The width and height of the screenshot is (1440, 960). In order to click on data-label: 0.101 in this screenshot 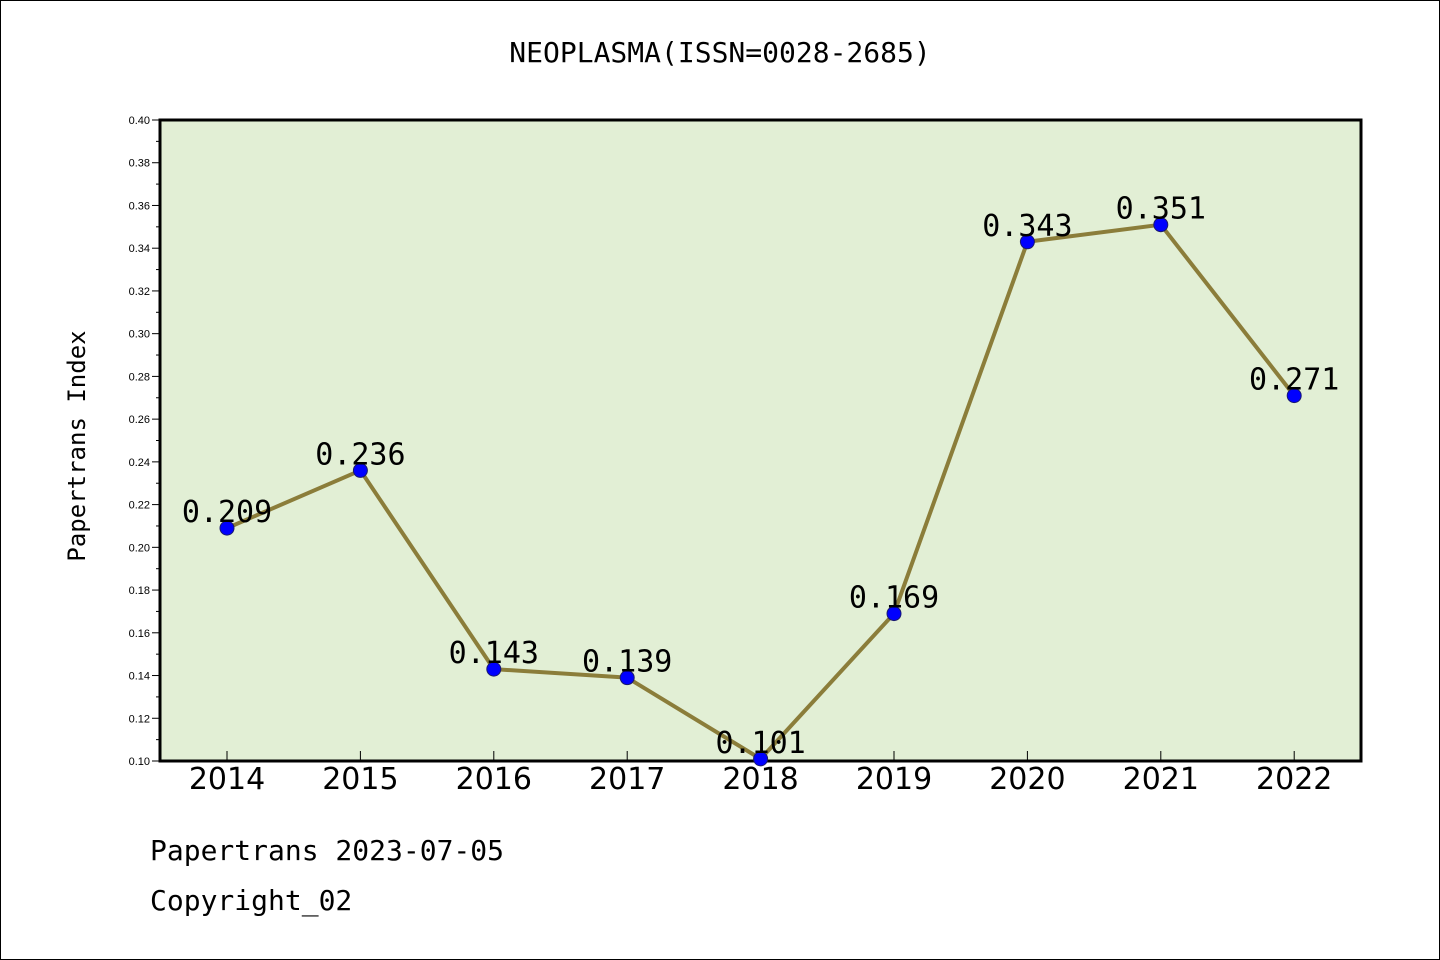, I will do `click(760, 743)`.